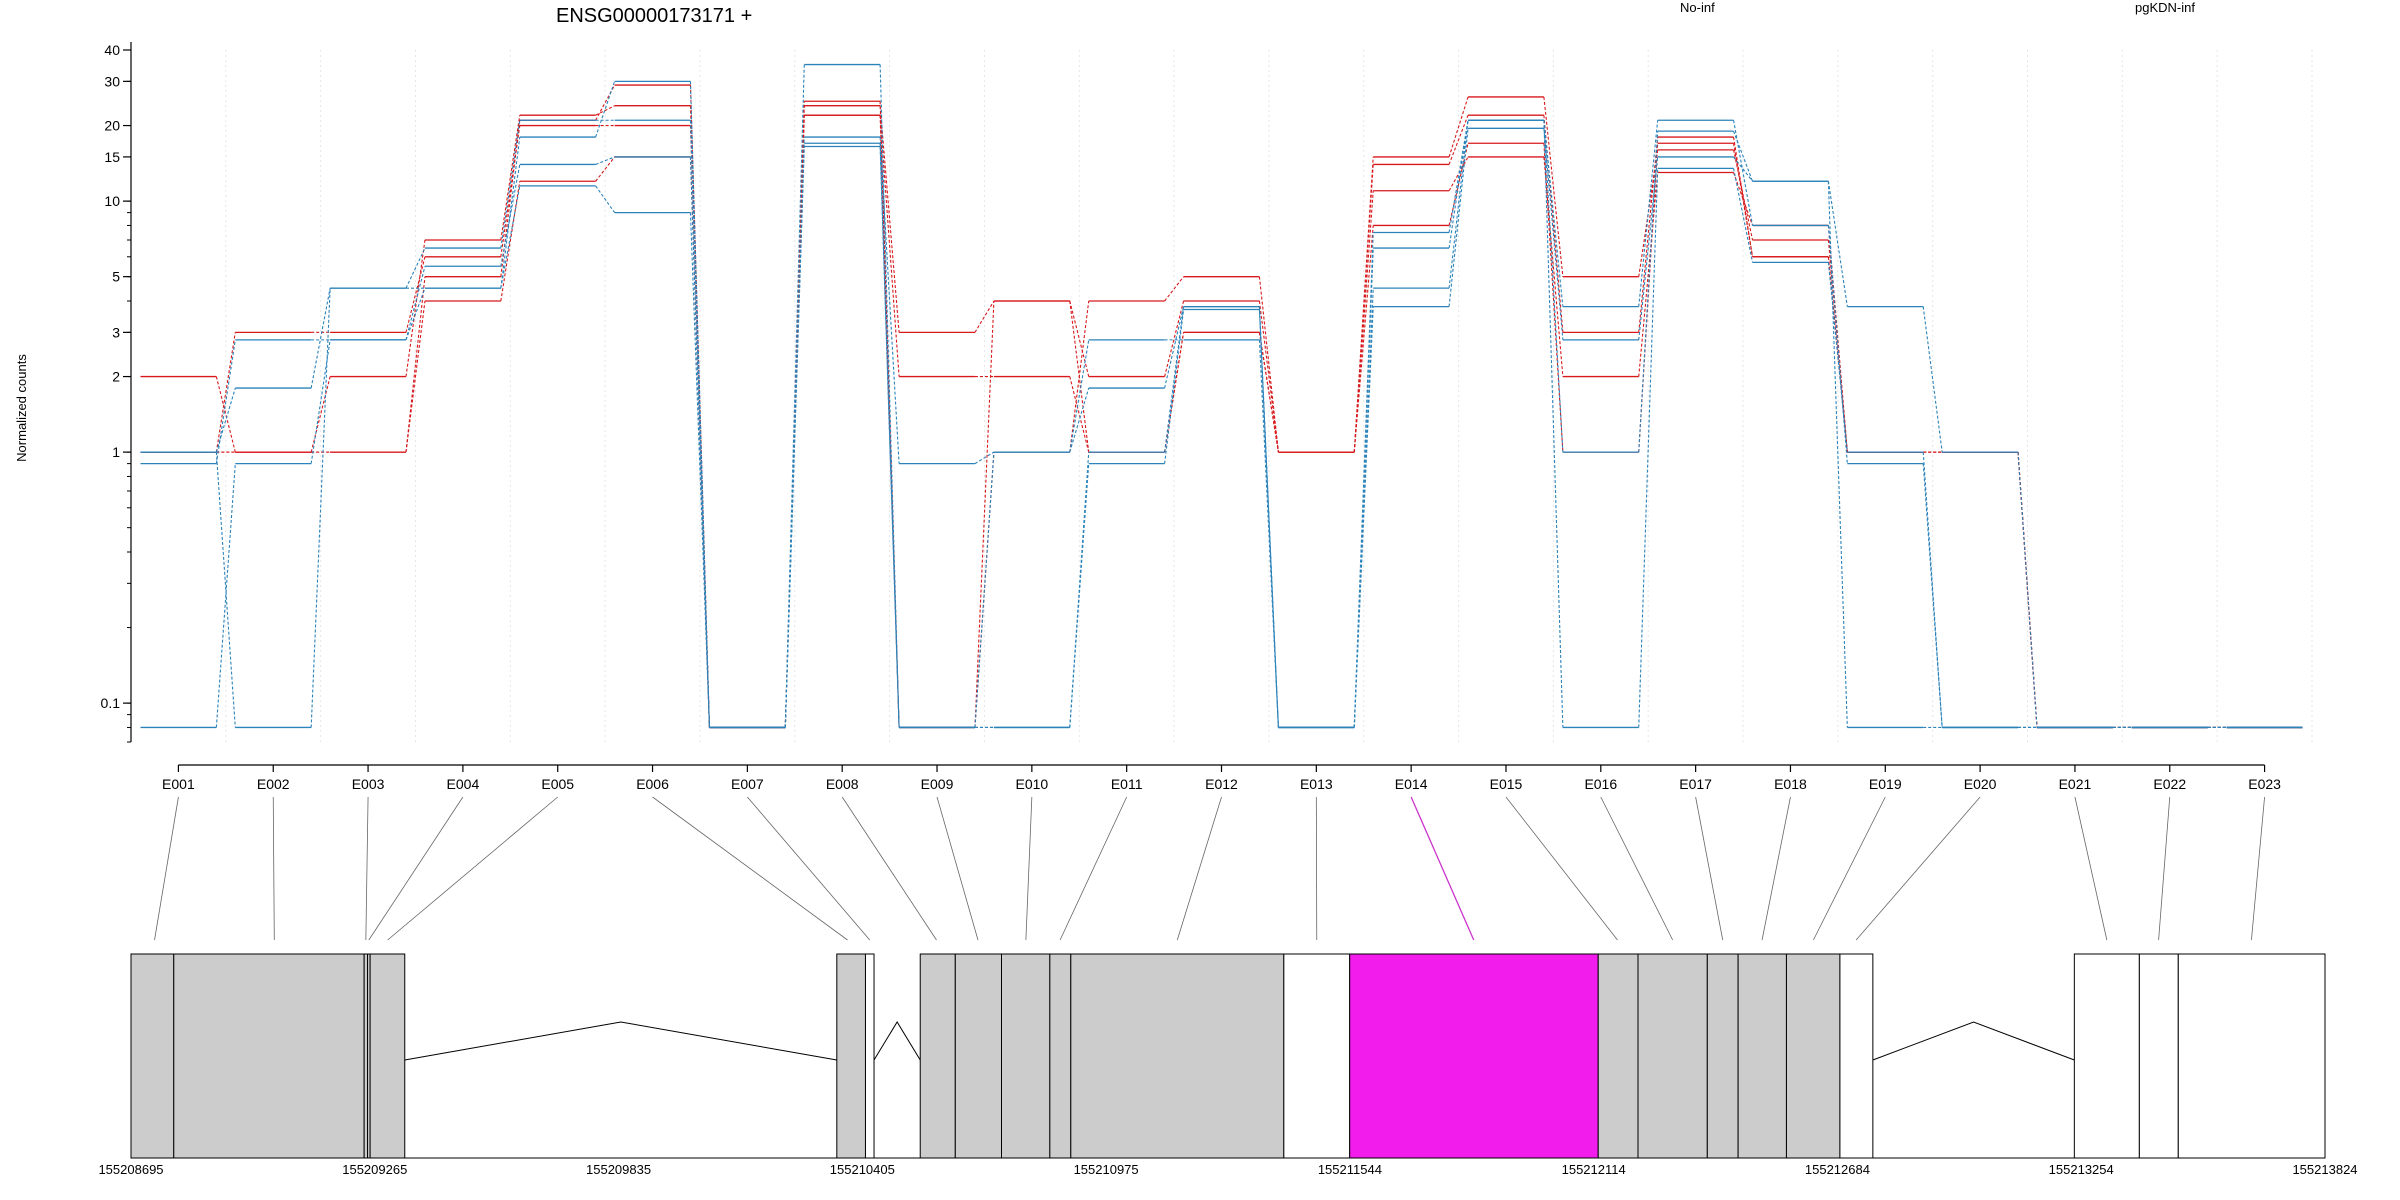 The height and width of the screenshot is (1200, 2400). I want to click on x-tick-label: E012, so click(1221, 784).